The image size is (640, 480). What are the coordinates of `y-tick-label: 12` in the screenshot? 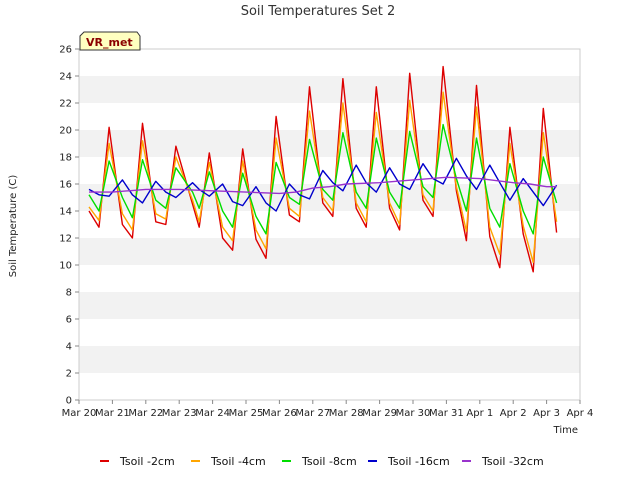 It's located at (65, 239).